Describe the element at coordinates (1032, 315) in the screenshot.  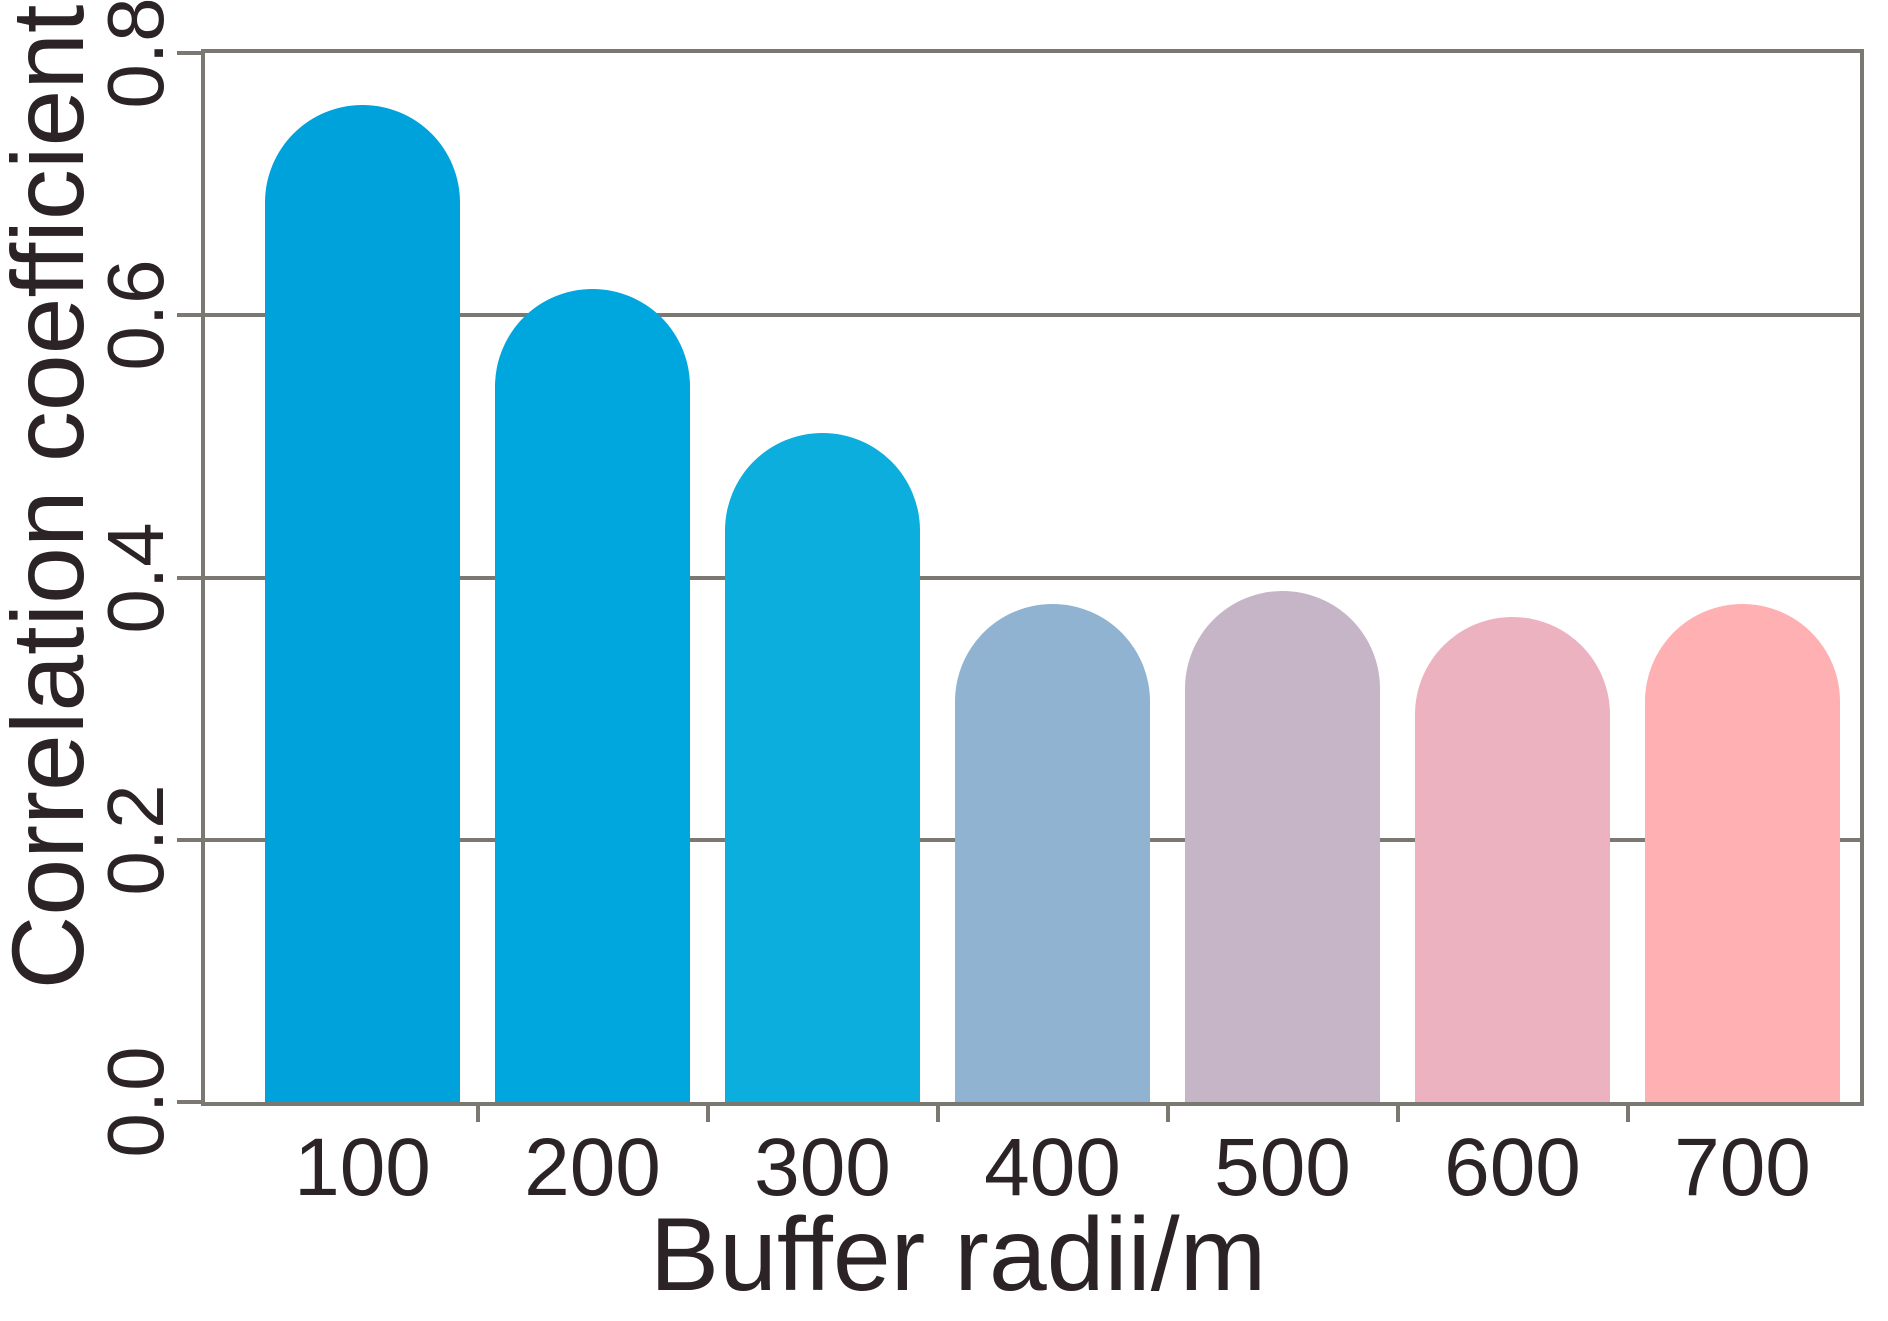
I see `gridline-0.6` at that location.